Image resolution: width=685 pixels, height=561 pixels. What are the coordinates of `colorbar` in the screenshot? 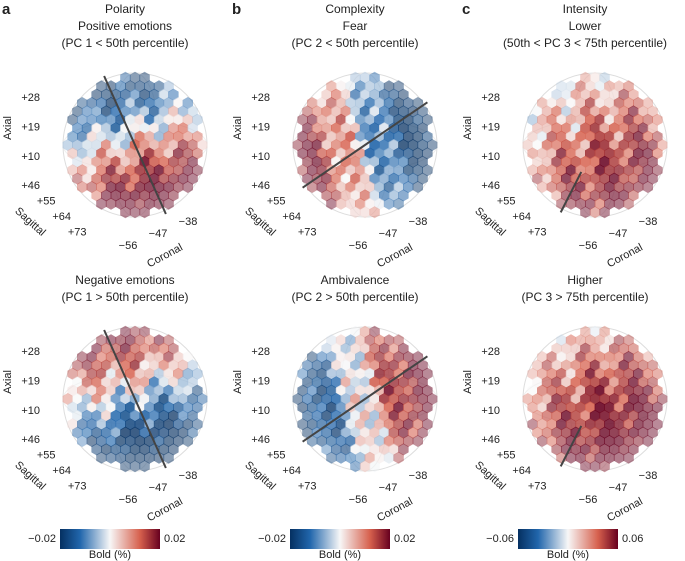 It's located at (110, 539).